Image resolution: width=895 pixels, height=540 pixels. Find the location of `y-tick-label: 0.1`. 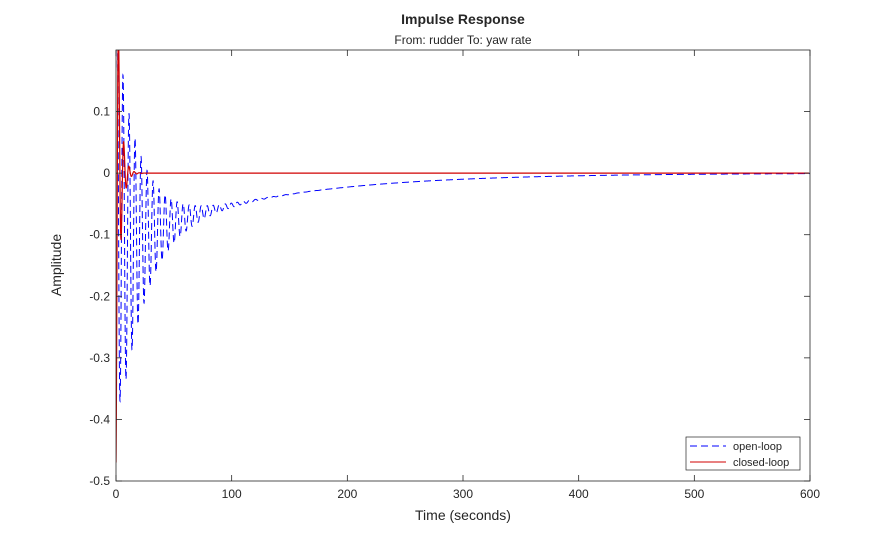

y-tick-label: 0.1 is located at coordinates (101, 112).